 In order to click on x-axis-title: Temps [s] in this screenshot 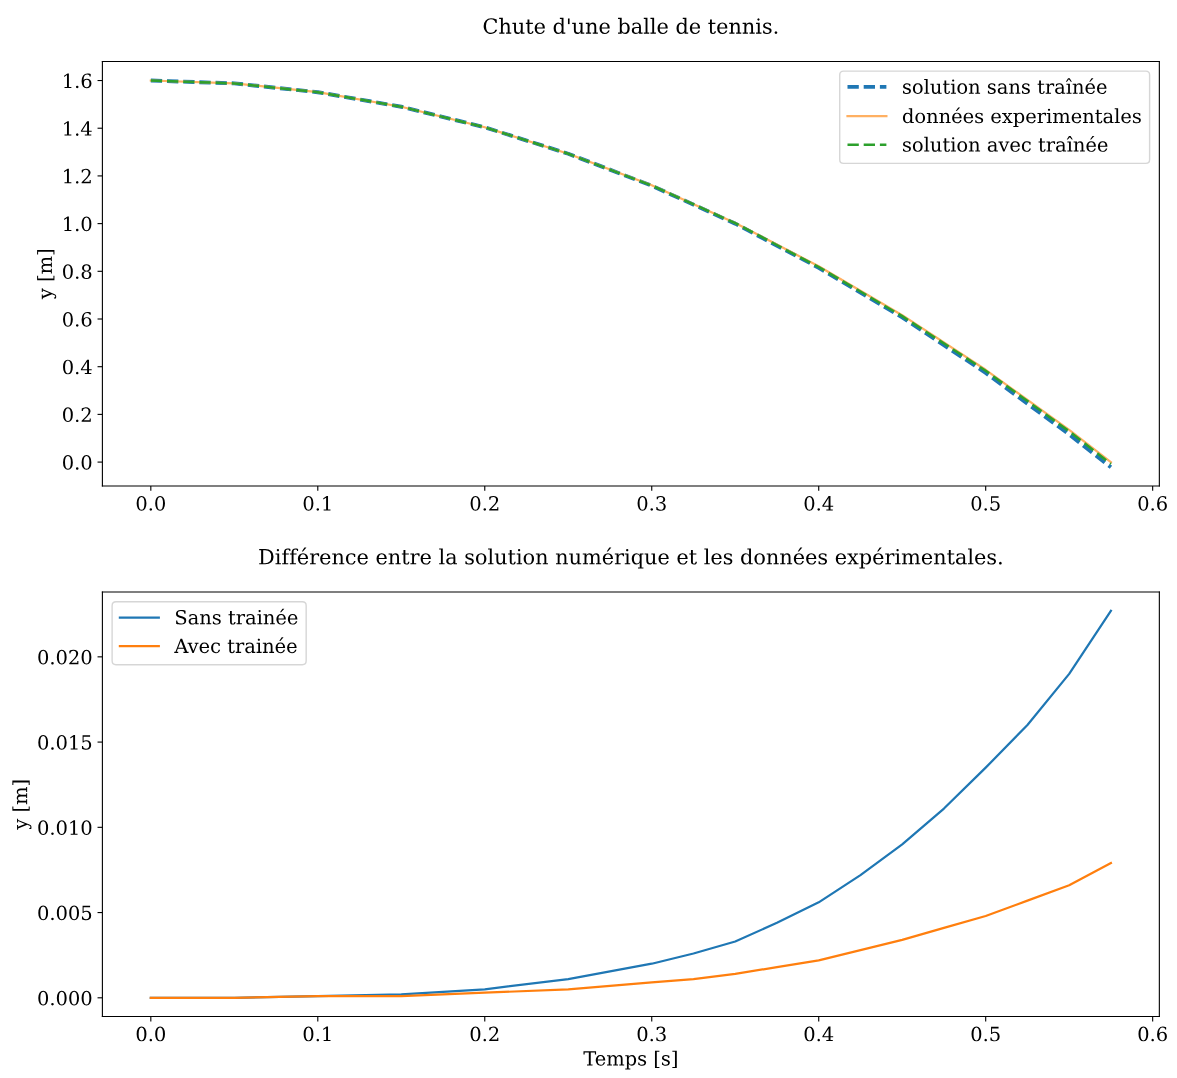, I will do `click(630, 1060)`.